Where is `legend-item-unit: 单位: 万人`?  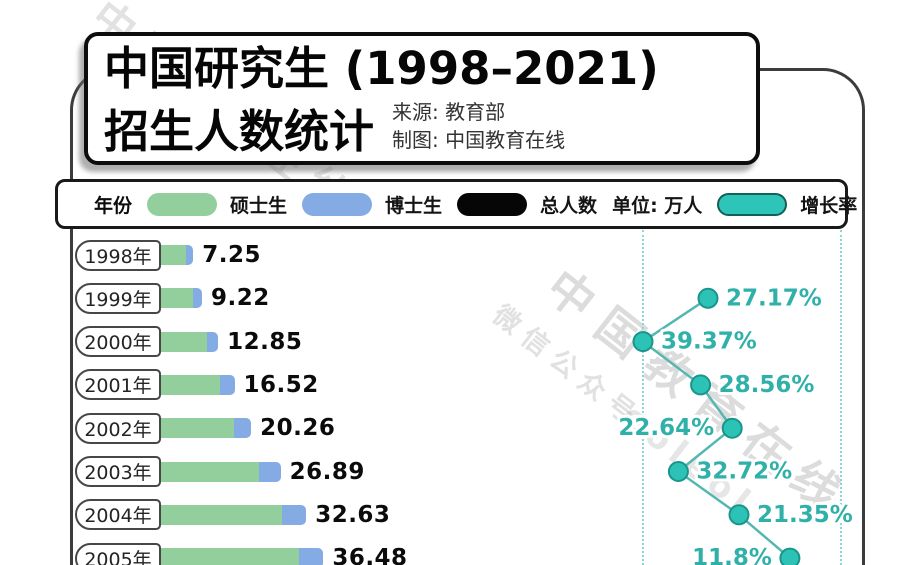
legend-item-unit: 单位: 万人 is located at coordinates (657, 204).